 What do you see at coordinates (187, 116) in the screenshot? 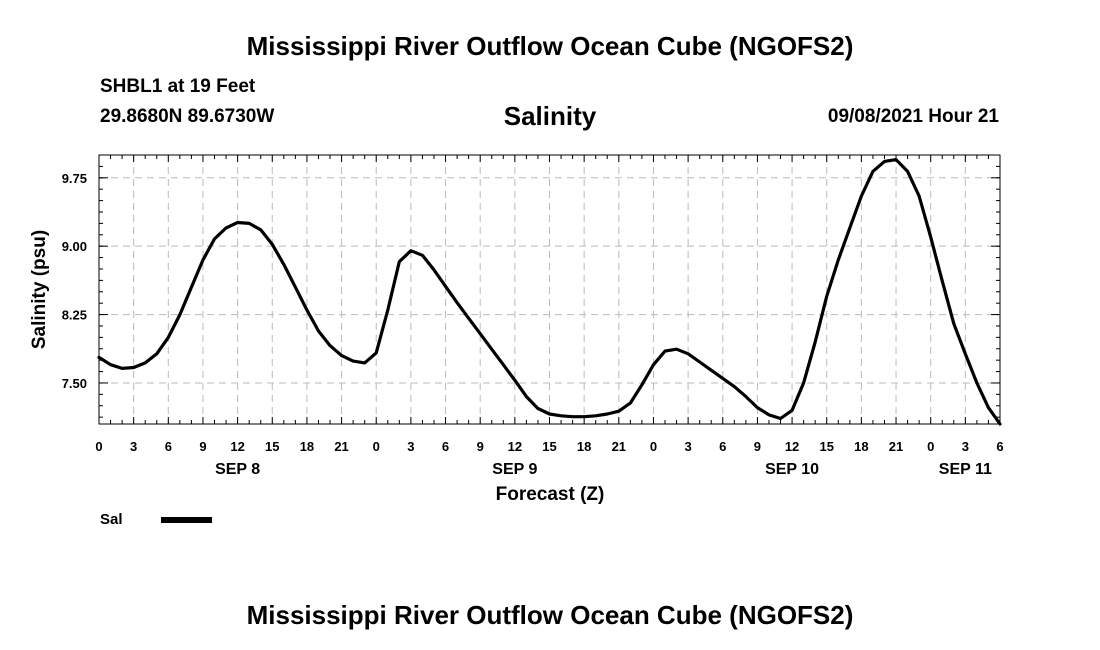
I see `station-coords: 29.8680N 89.6730W` at bounding box center [187, 116].